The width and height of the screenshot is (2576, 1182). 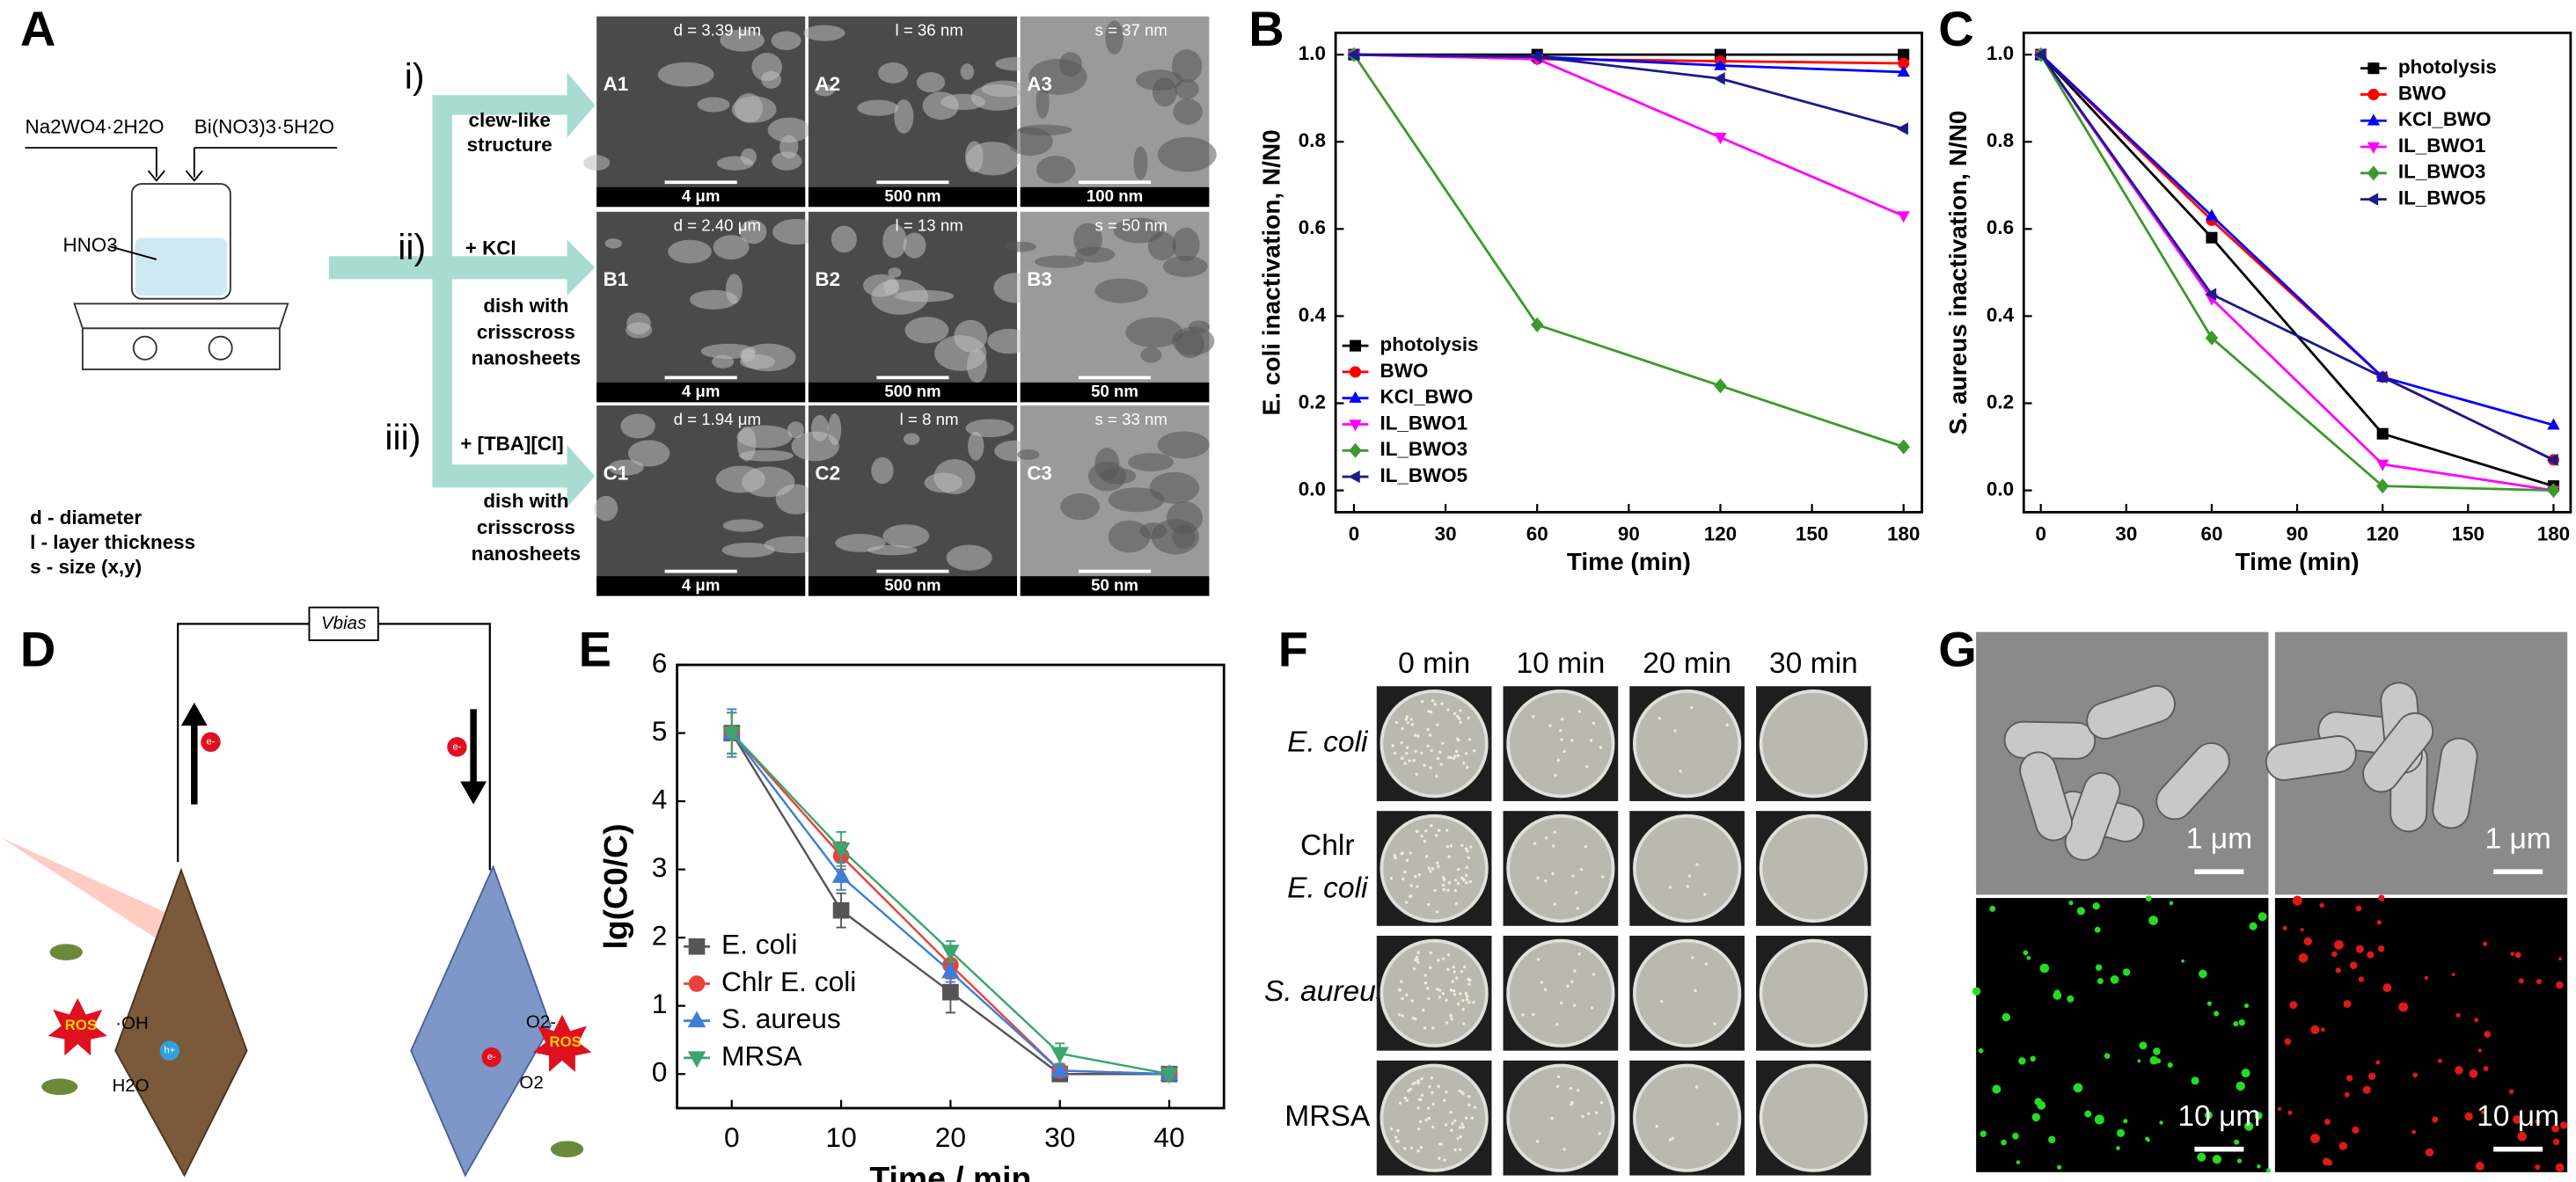 I want to click on route-result: clew-like, so click(x=510, y=120).